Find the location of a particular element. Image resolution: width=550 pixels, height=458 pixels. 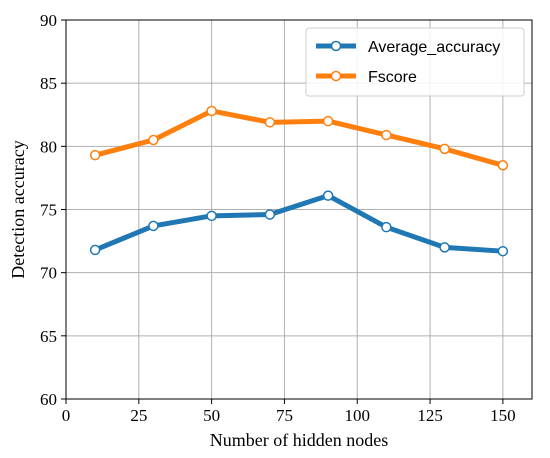

x-tick-label: 100 is located at coordinates (358, 415).